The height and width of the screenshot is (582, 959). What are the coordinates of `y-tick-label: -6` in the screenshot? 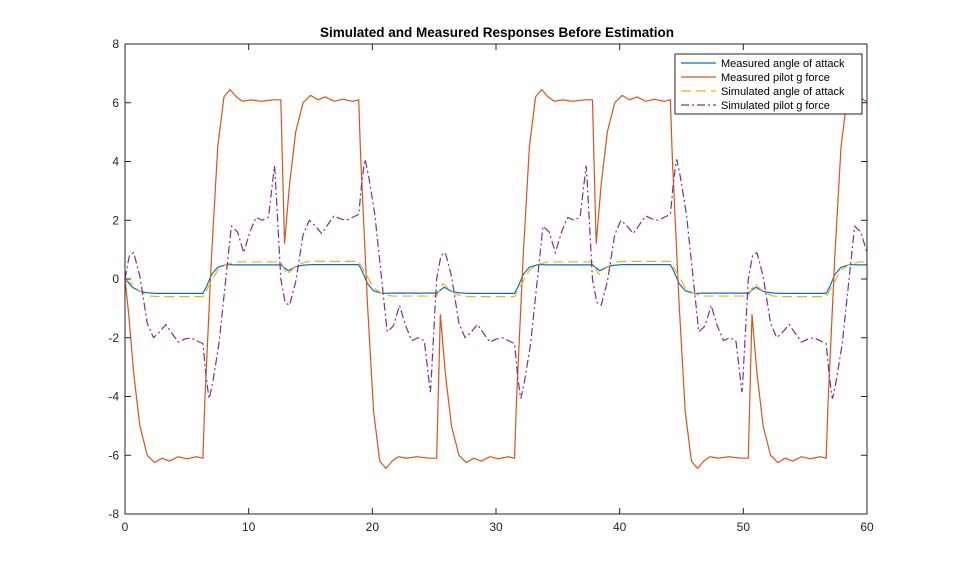 It's located at (113, 455).